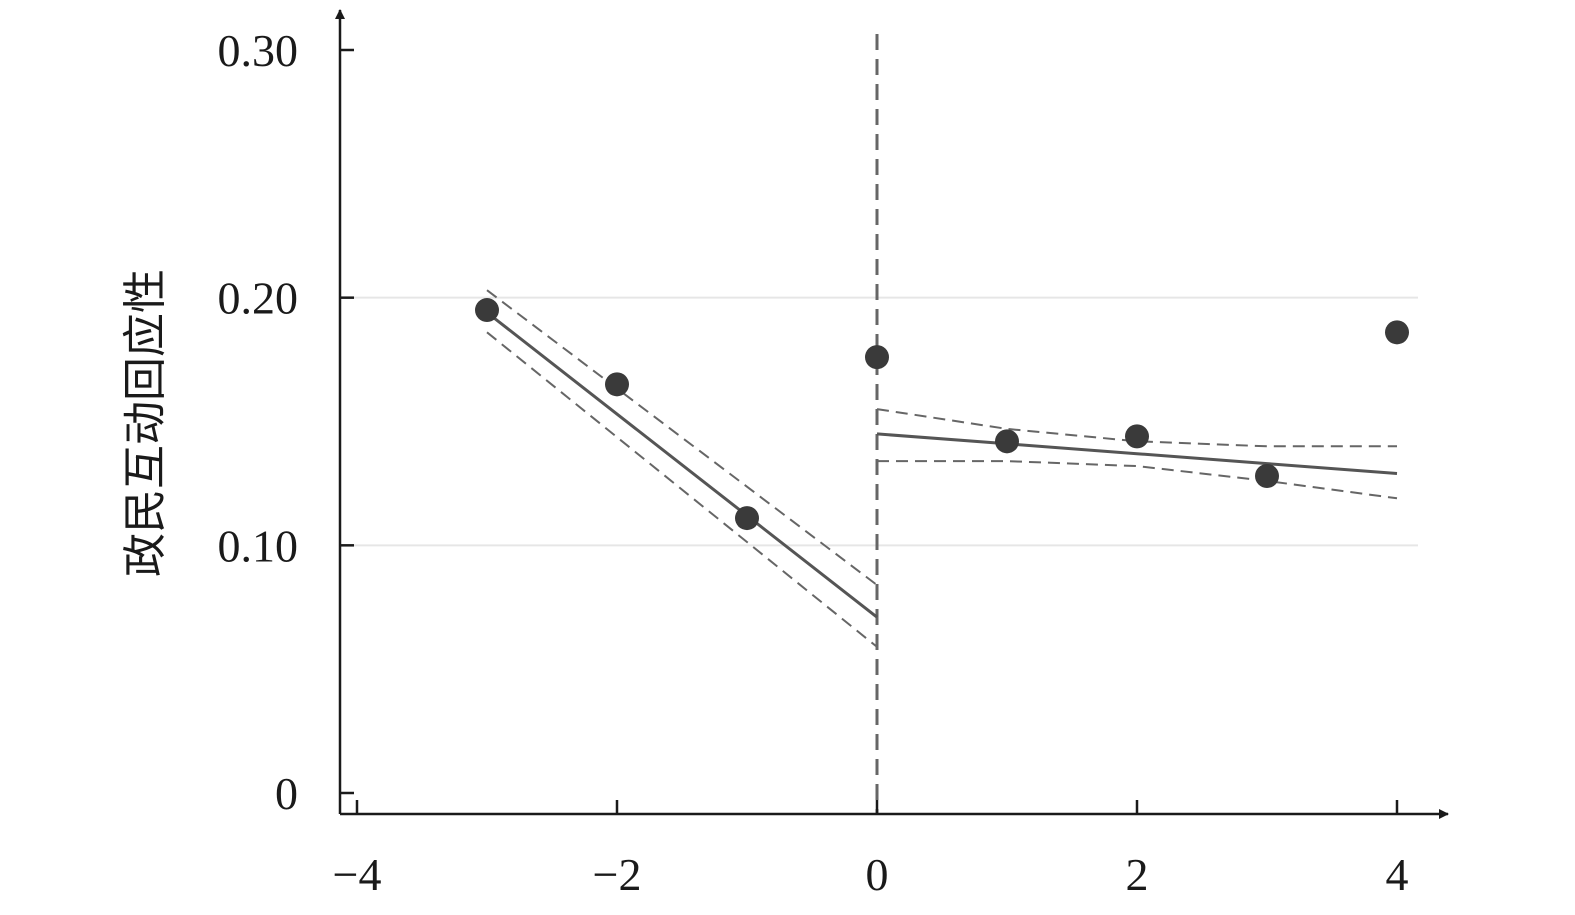 The image size is (1575, 915). Describe the element at coordinates (258, 545) in the screenshot. I see `y-tick-label: 0.10` at that location.